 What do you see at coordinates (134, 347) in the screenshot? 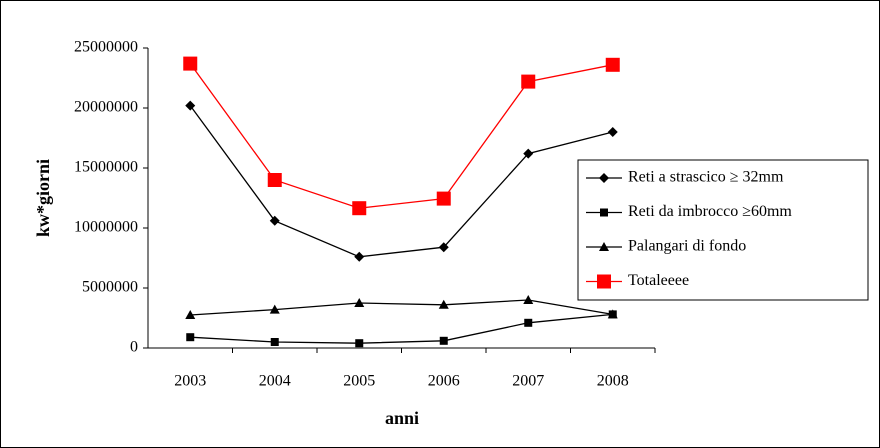
I see `y-tick-label: 0` at bounding box center [134, 347].